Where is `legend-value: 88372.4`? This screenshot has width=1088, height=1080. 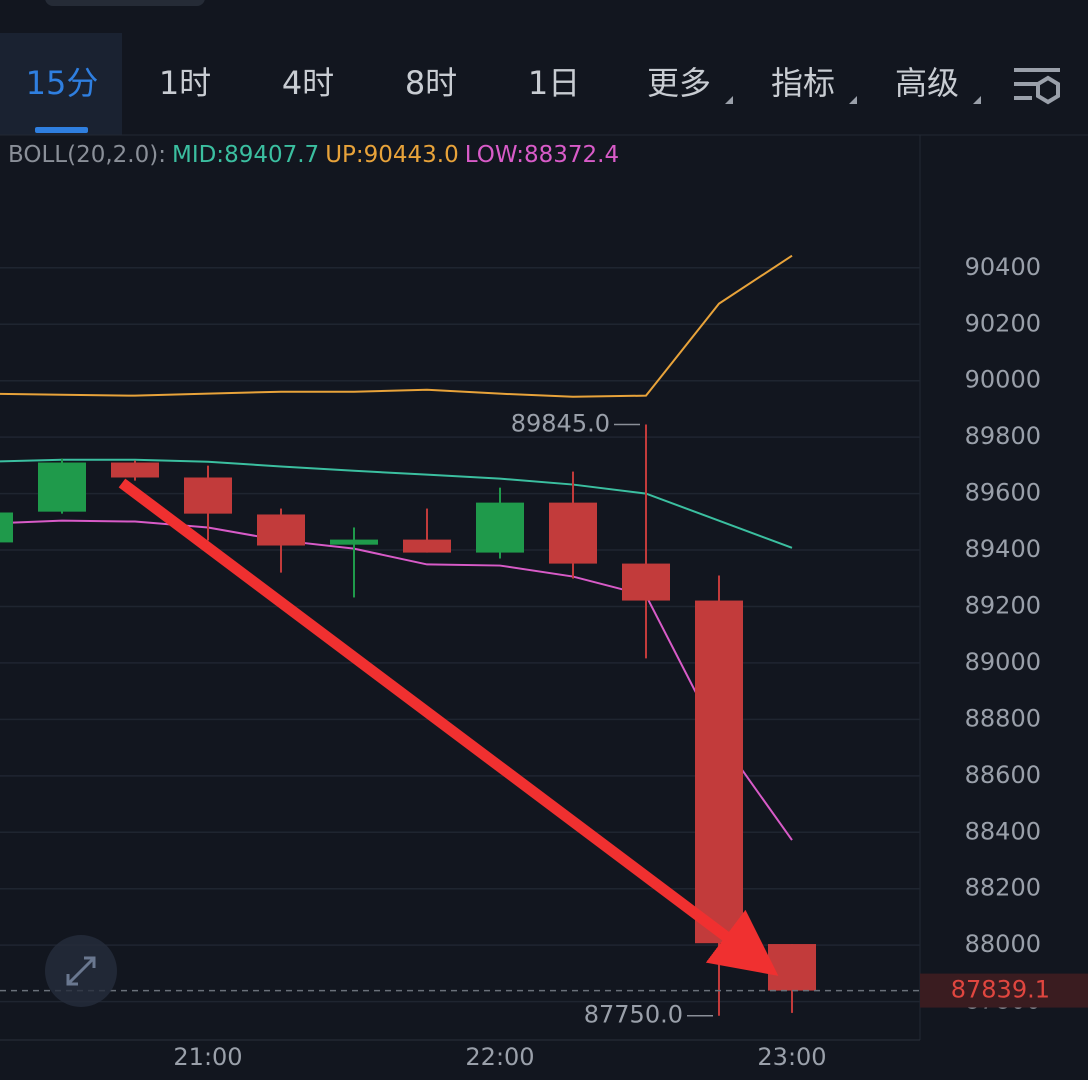 legend-value: 88372.4 is located at coordinates (571, 155).